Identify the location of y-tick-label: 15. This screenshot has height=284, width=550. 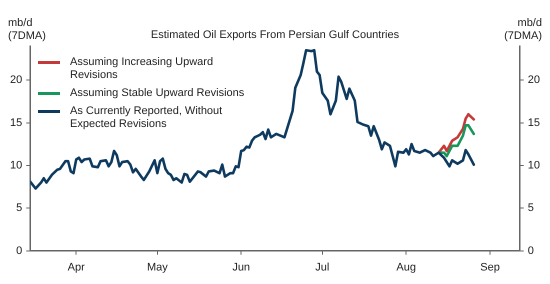
(16, 122).